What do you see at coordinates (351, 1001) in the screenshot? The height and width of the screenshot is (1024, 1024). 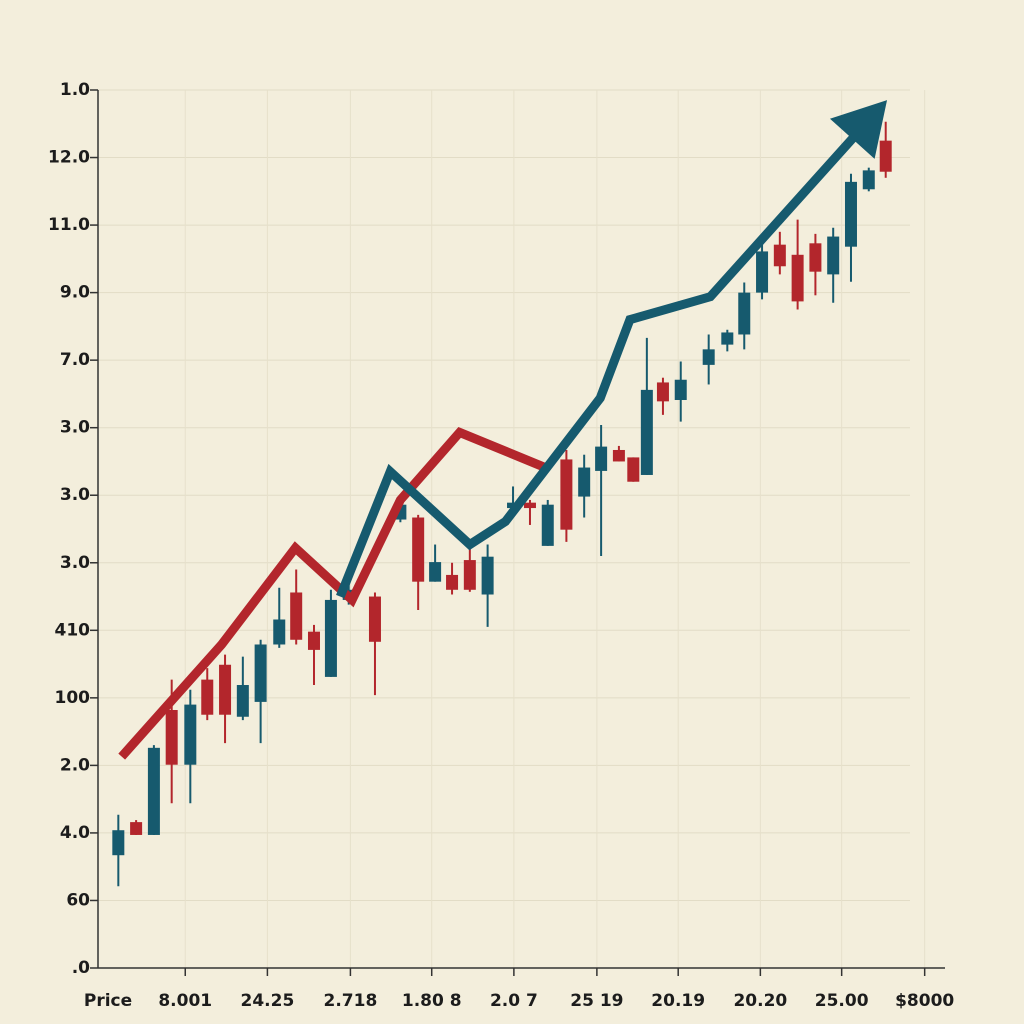 I see `x-tick-label: 2.718` at bounding box center [351, 1001].